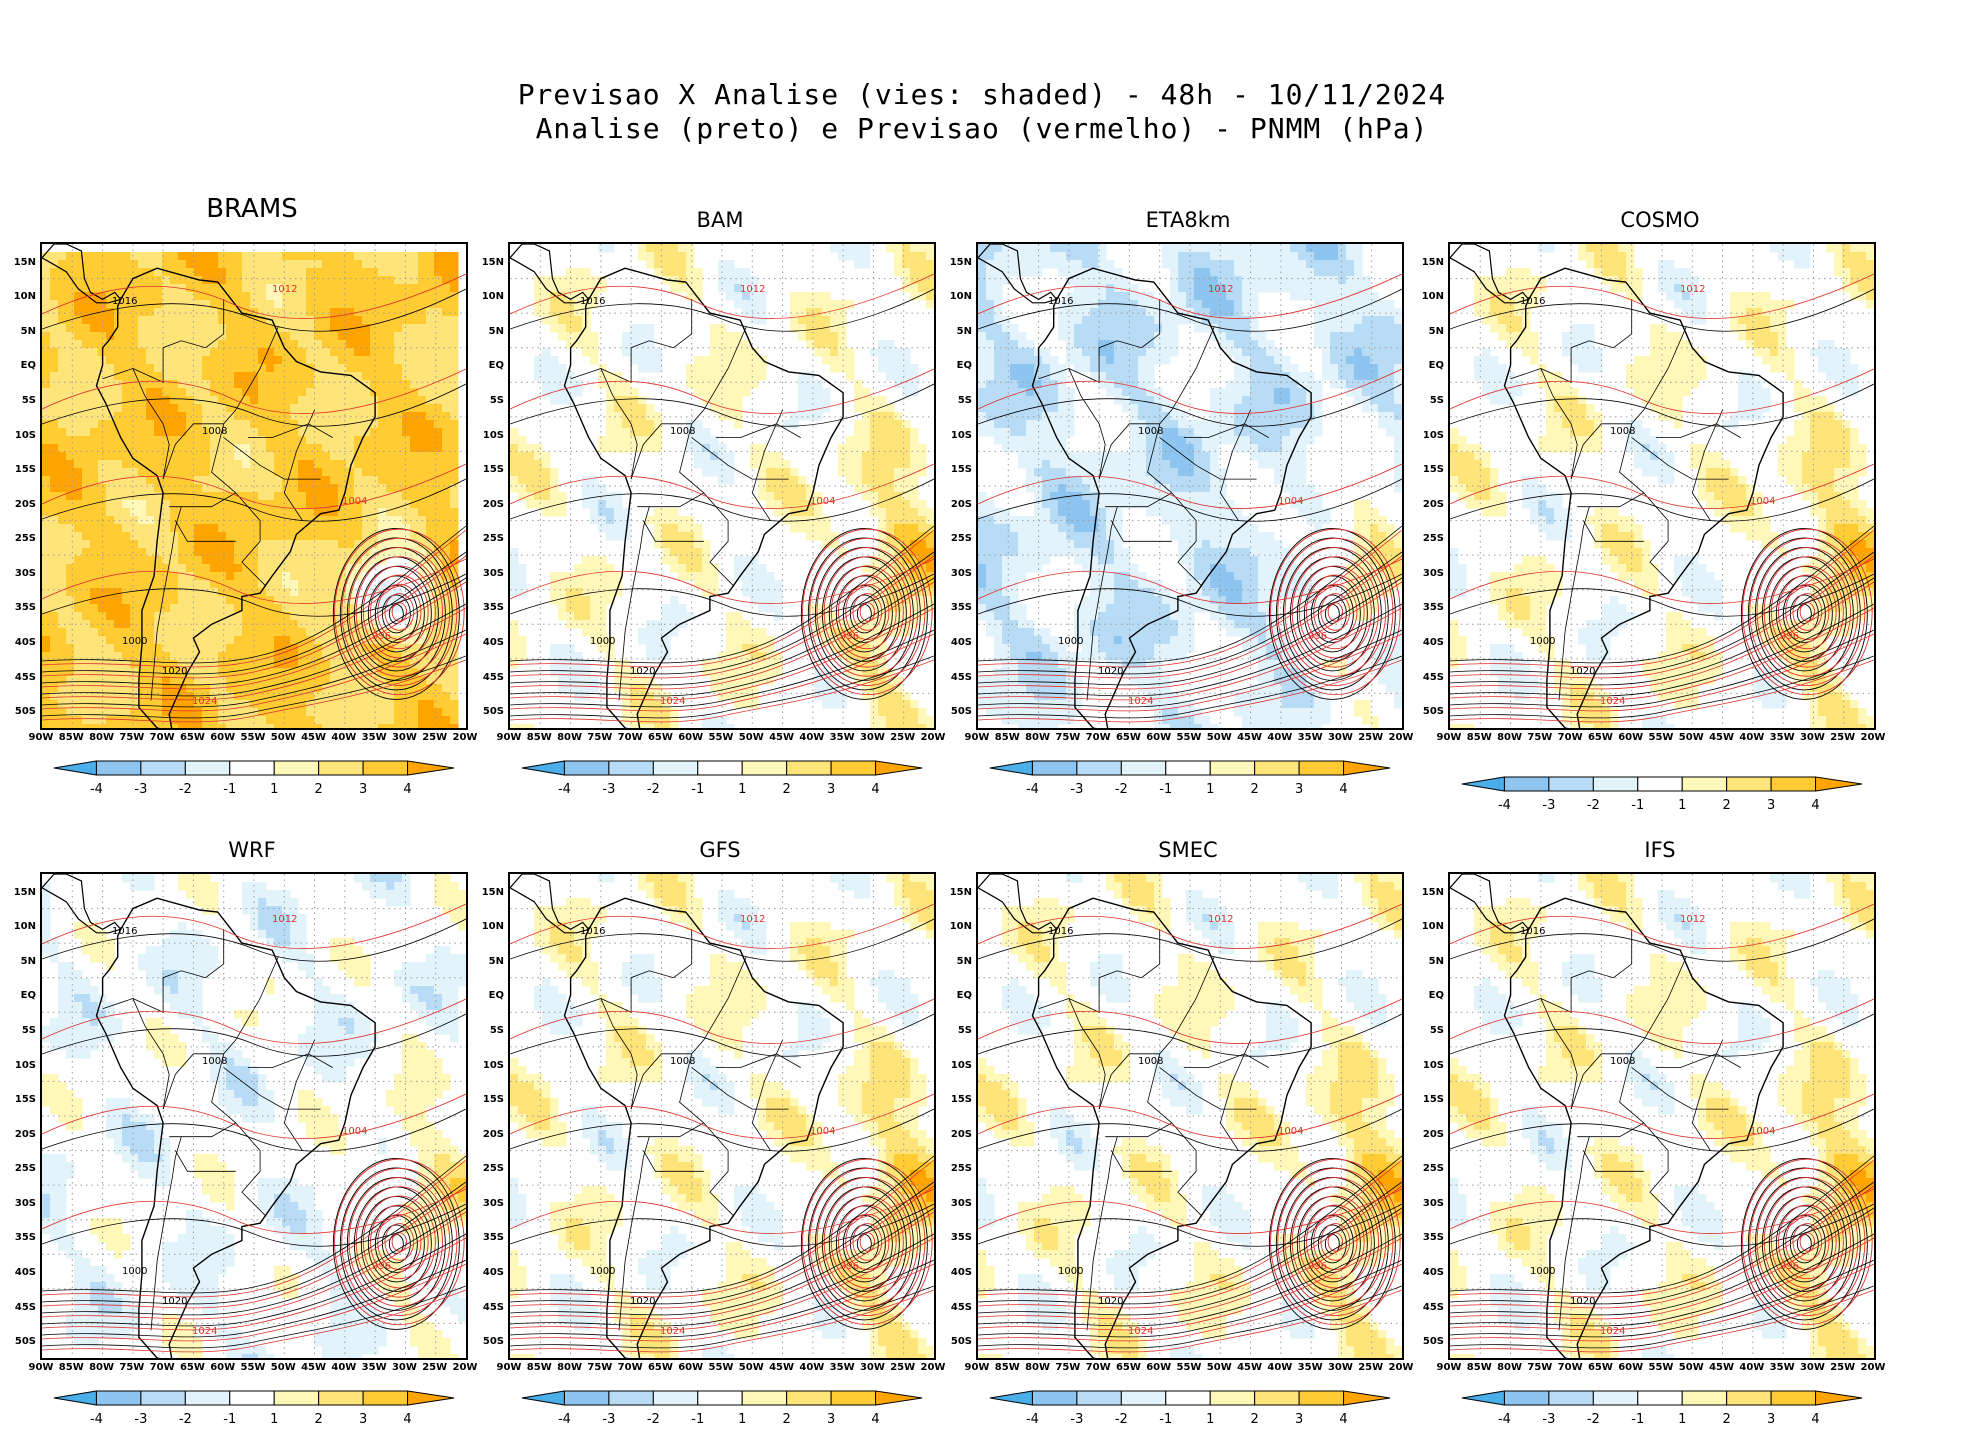 The image size is (1964, 1436). What do you see at coordinates (1190, 1128) in the screenshot?
I see `pressure-contours` at bounding box center [1190, 1128].